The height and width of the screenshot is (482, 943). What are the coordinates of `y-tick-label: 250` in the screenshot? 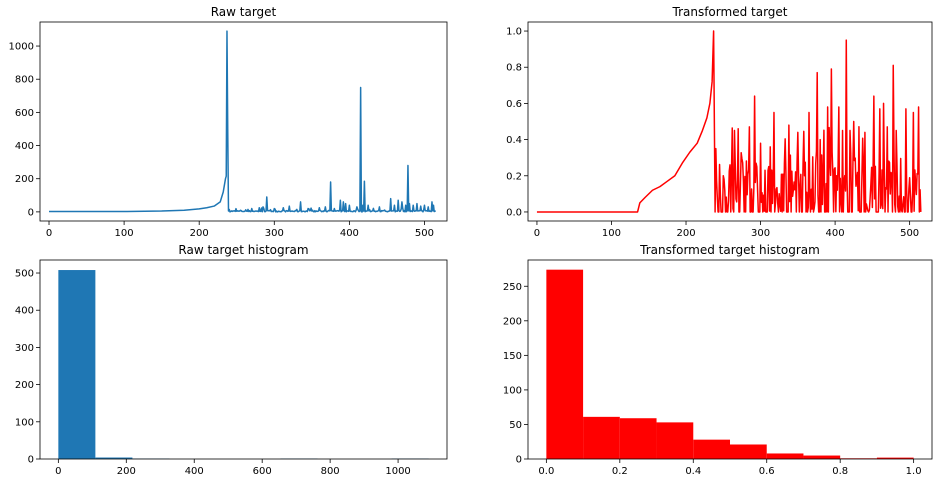 It's located at (512, 287).